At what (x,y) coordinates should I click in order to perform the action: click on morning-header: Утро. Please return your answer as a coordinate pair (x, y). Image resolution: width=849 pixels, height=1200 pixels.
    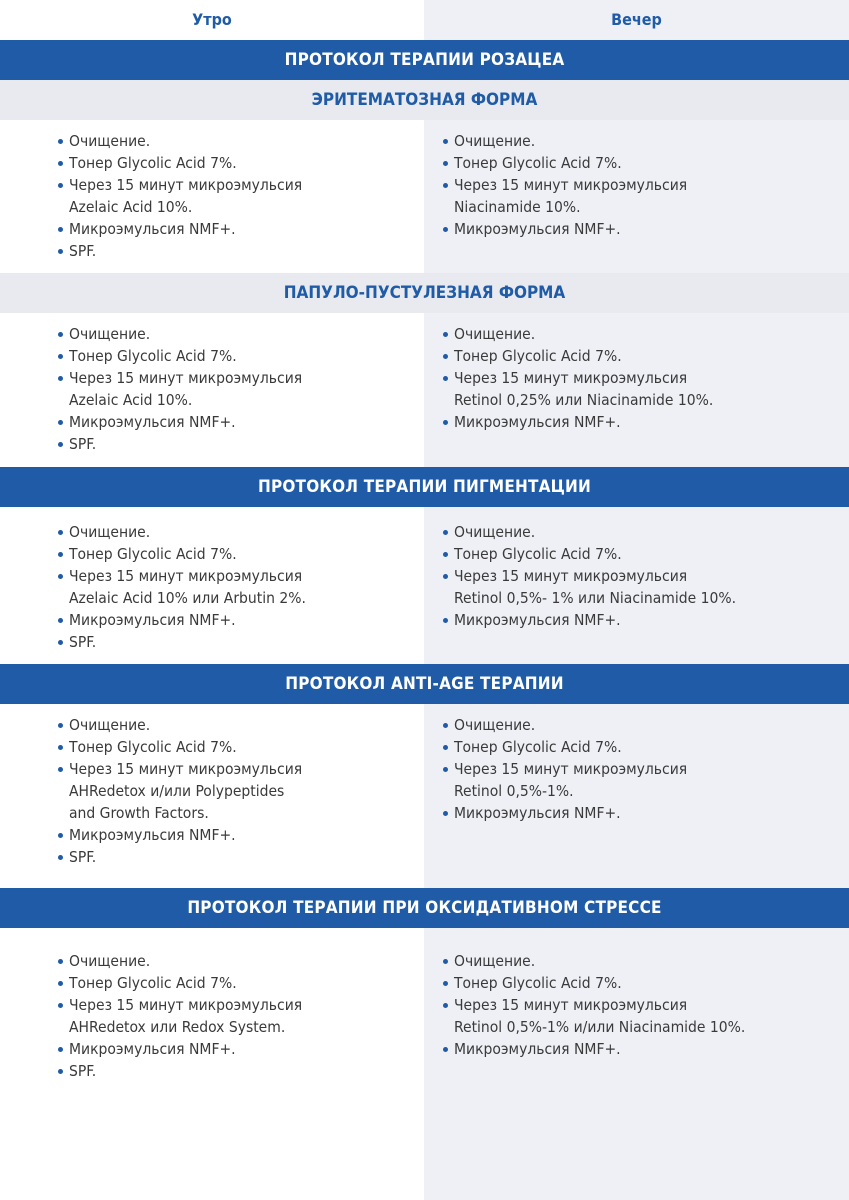
    Looking at the image, I should click on (212, 19).